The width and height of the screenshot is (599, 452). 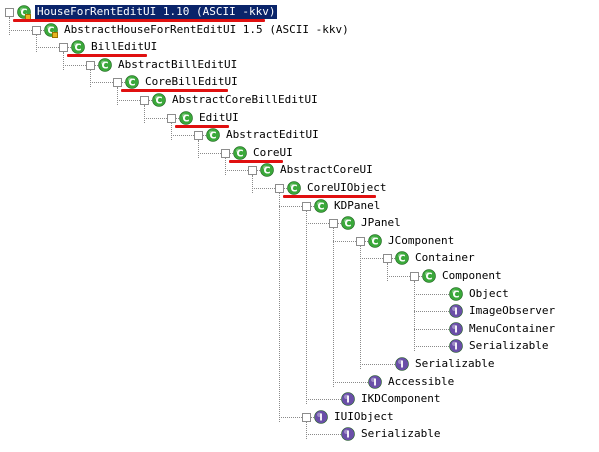 What do you see at coordinates (357, 206) in the screenshot?
I see `tree-node-label: KDPanel` at bounding box center [357, 206].